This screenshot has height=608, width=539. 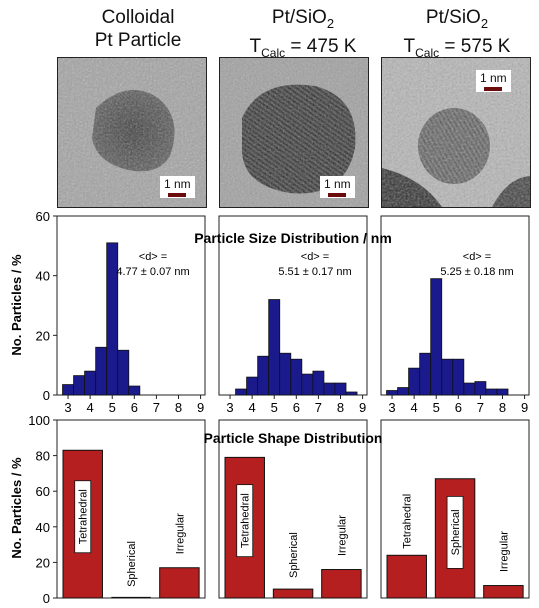 What do you see at coordinates (132, 132) in the screenshot?
I see `tem-image-colloidal: 1 nm` at bounding box center [132, 132].